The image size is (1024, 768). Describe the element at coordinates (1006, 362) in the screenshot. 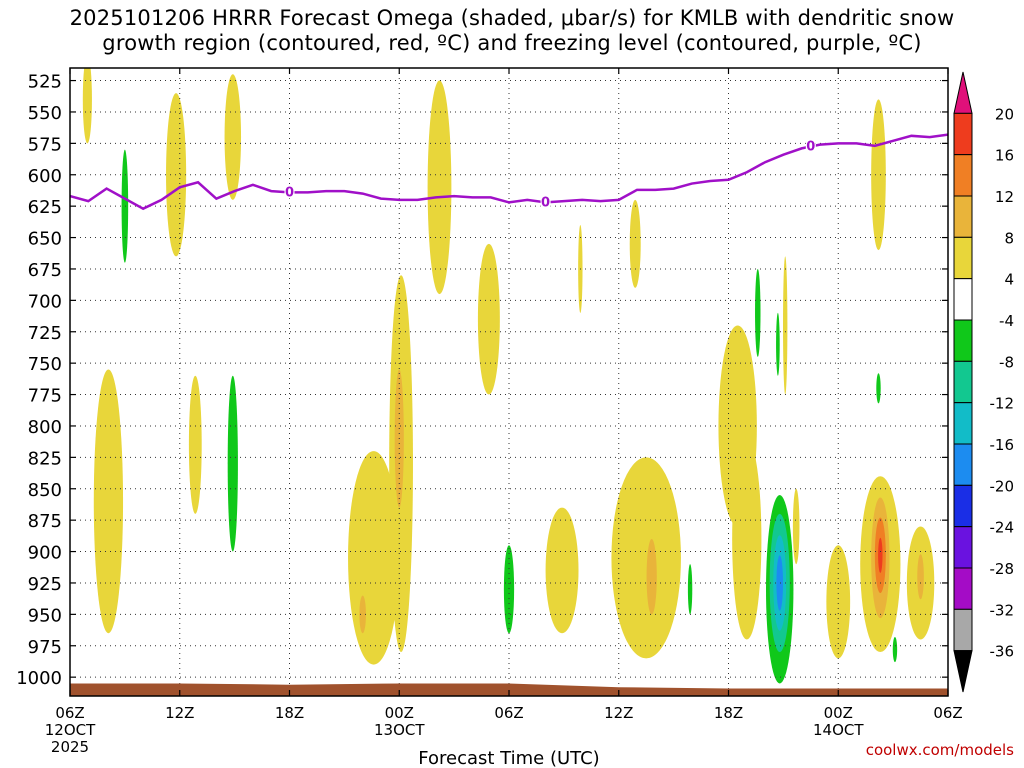

I see `colorbar-label: -8` at that location.